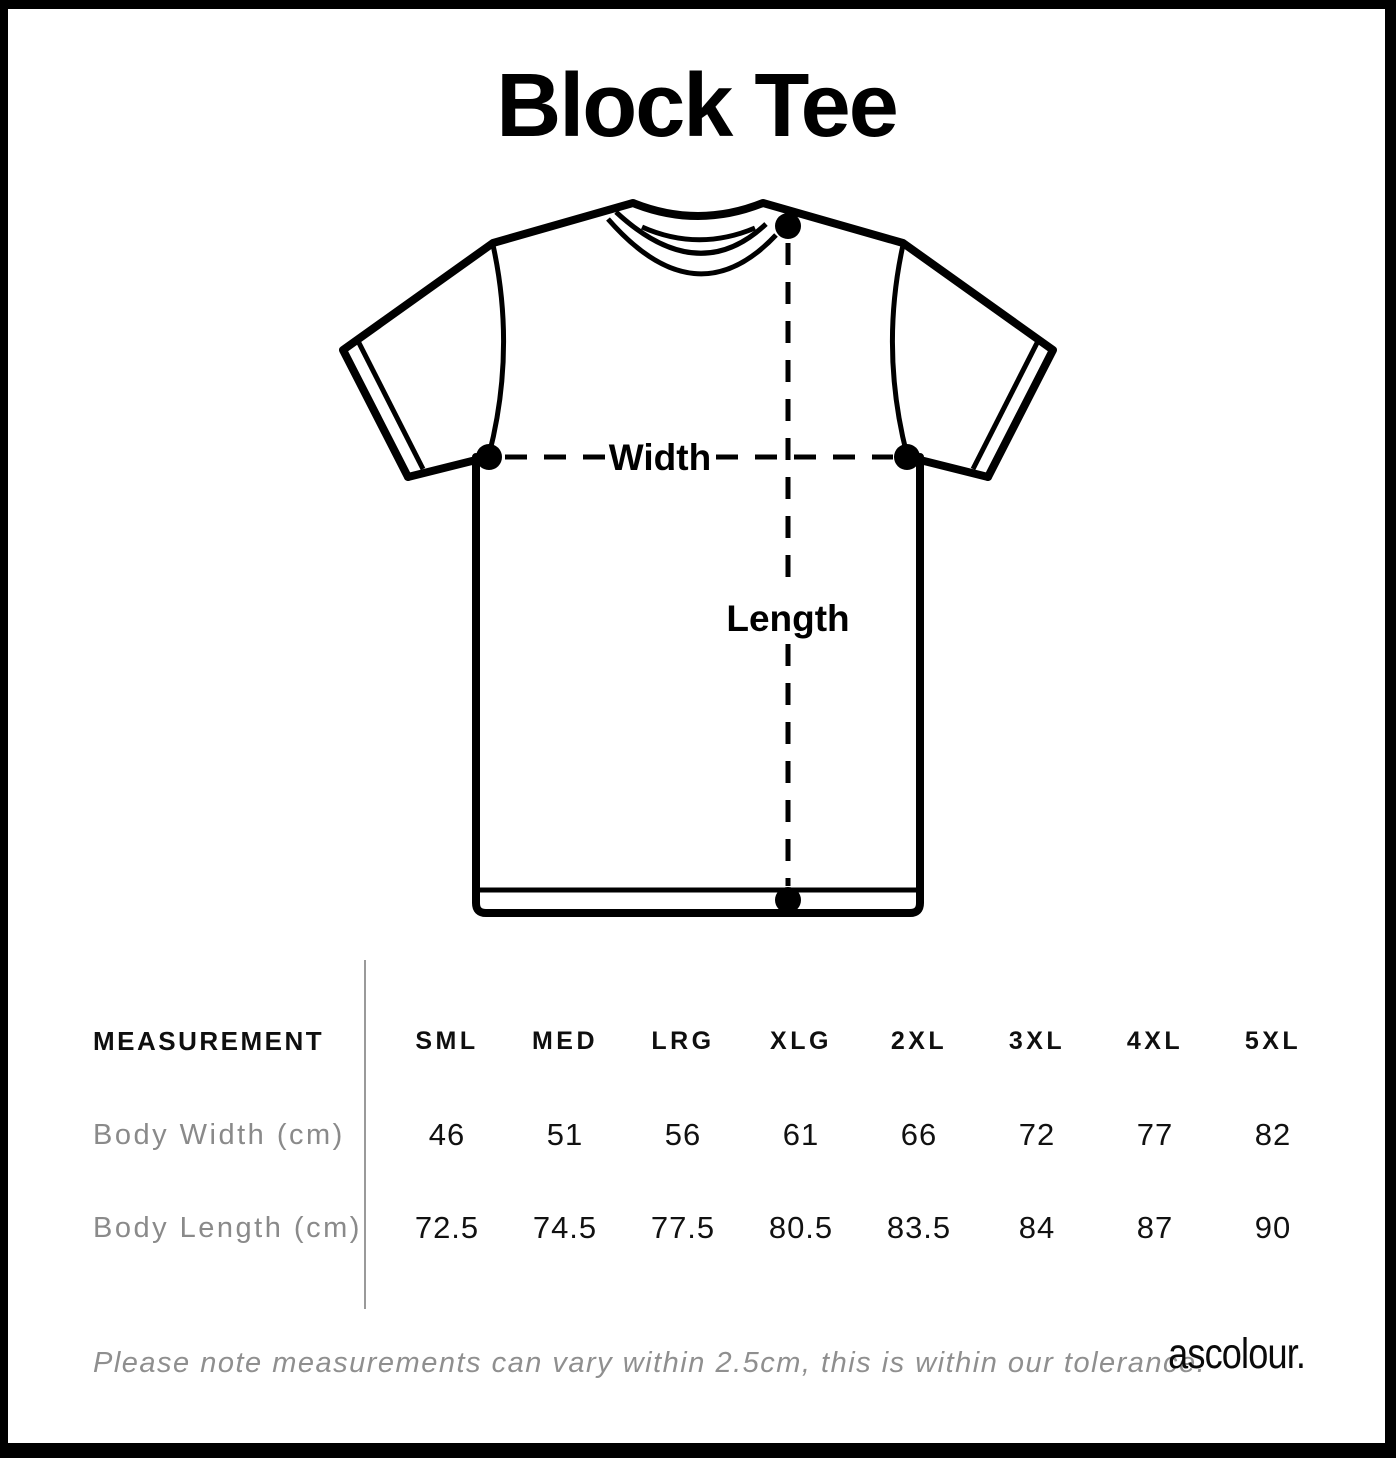 This screenshot has height=1458, width=1396. Describe the element at coordinates (219, 1134) in the screenshot. I see `row-label-body-width: Body Width (cm)` at that location.